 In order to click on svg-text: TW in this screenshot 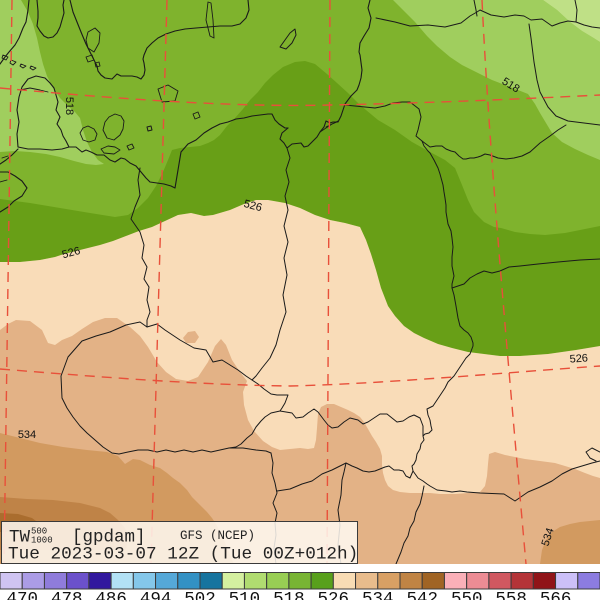, I will do `click(20, 538)`.